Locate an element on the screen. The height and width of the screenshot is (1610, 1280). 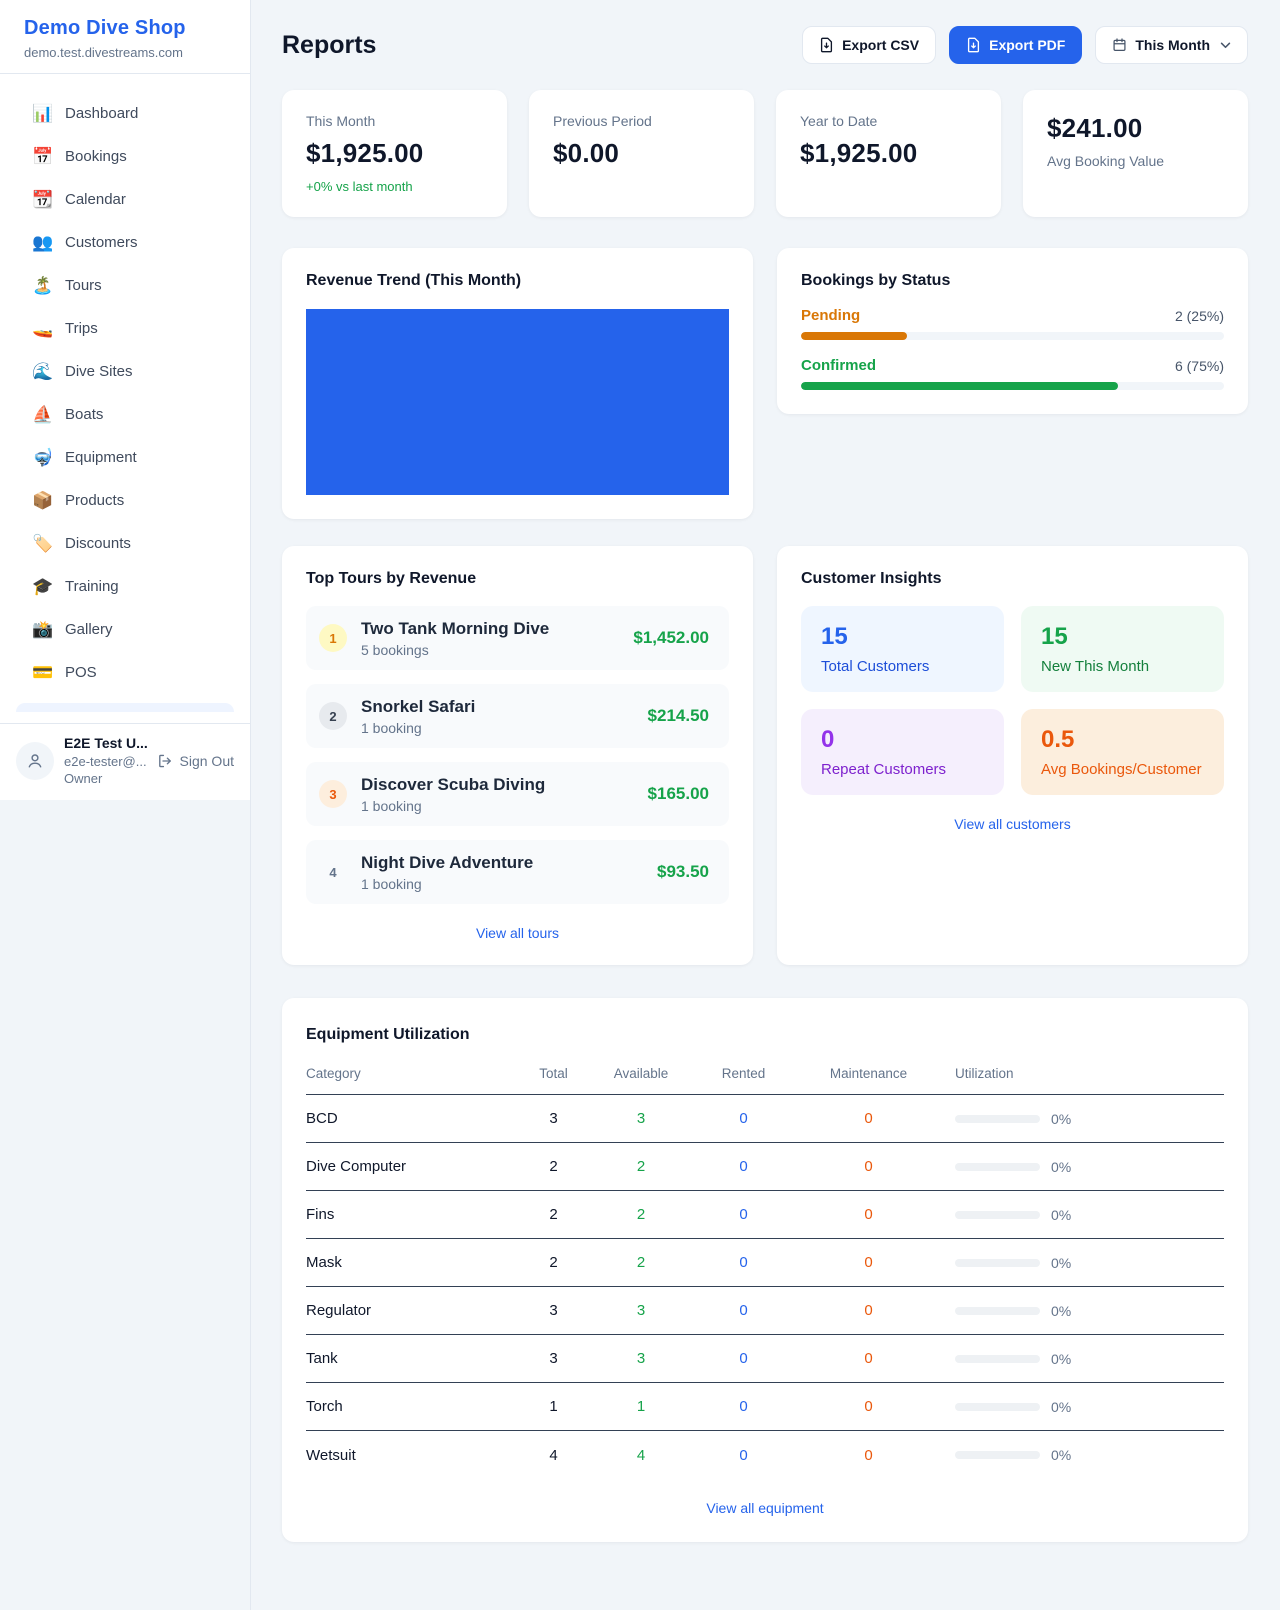
sidebar-item-products: 📦 Products is located at coordinates (125, 500).